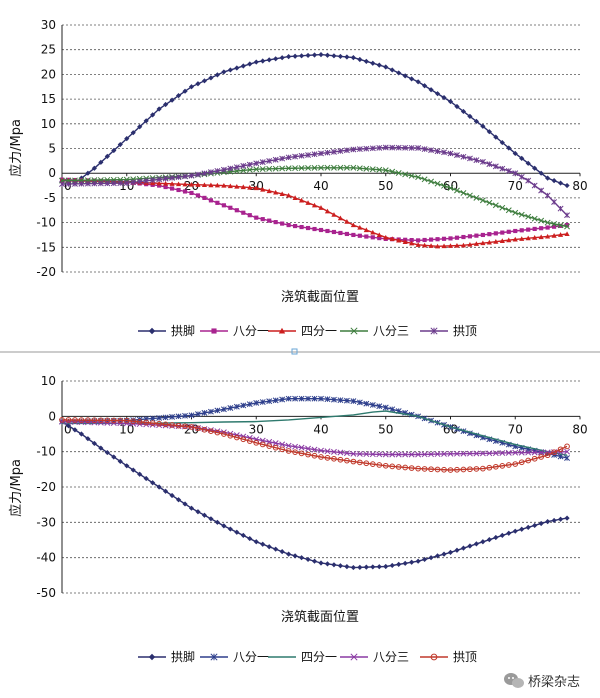 Image resolution: width=600 pixels, height=698 pixels. Describe the element at coordinates (48, 381) in the screenshot. I see `chart-bottom-ytick-label: 10` at that location.